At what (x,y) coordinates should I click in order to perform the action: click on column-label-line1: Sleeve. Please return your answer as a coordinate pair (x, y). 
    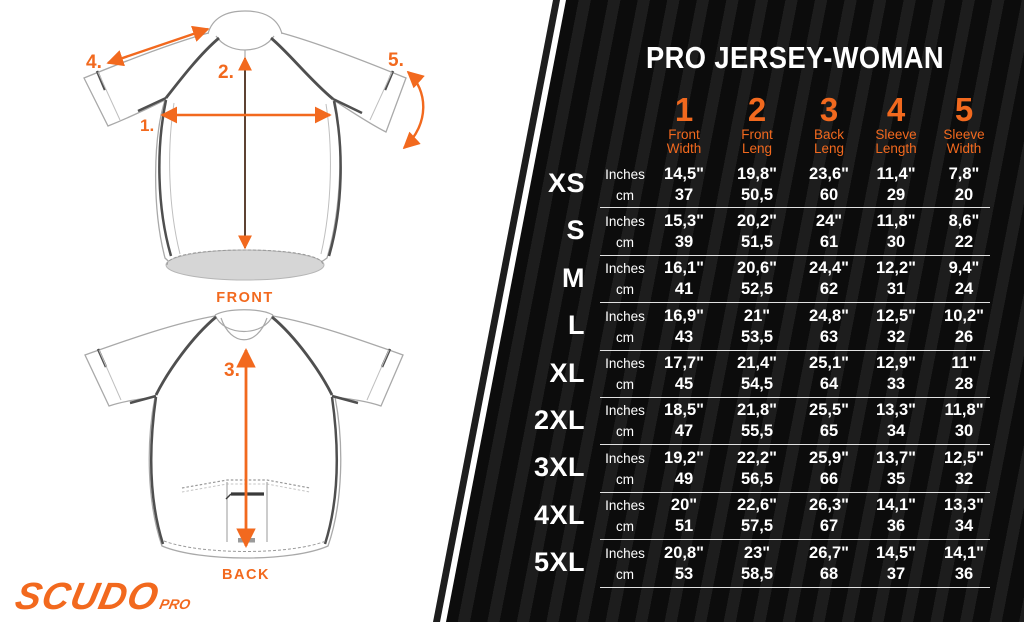
    Looking at the image, I should click on (964, 134).